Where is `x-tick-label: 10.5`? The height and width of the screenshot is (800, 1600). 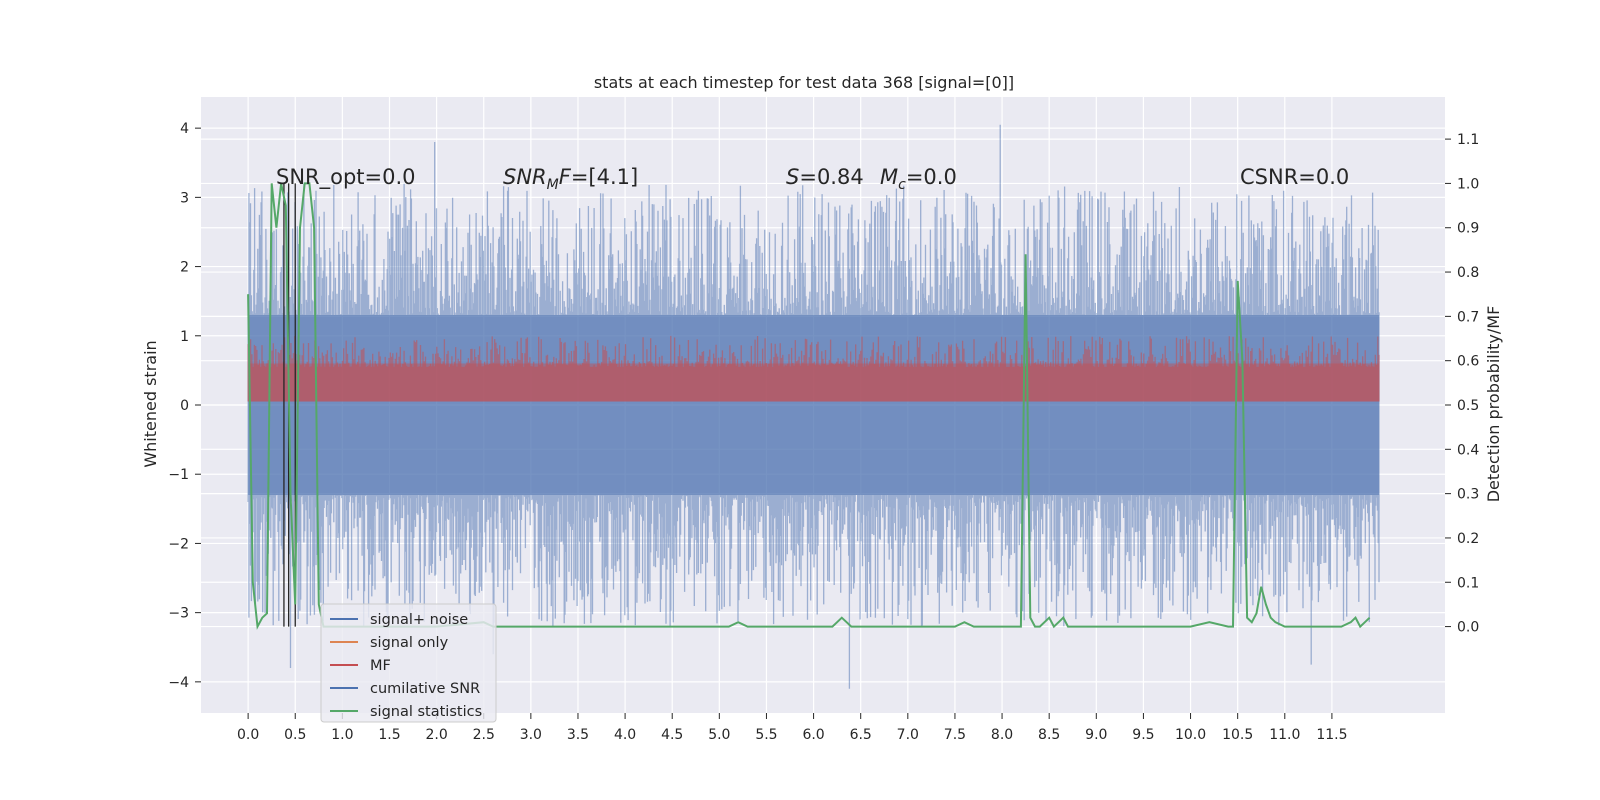 x-tick-label: 10.5 is located at coordinates (1237, 735).